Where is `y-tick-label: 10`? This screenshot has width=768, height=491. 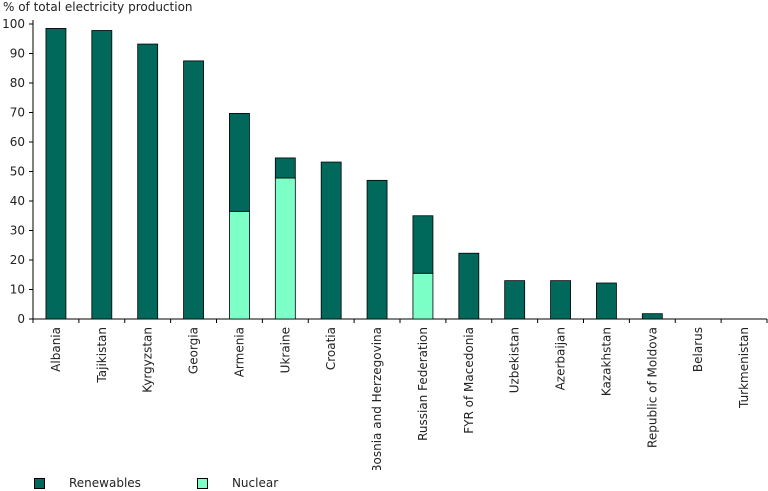
y-tick-label: 10 is located at coordinates (17, 290).